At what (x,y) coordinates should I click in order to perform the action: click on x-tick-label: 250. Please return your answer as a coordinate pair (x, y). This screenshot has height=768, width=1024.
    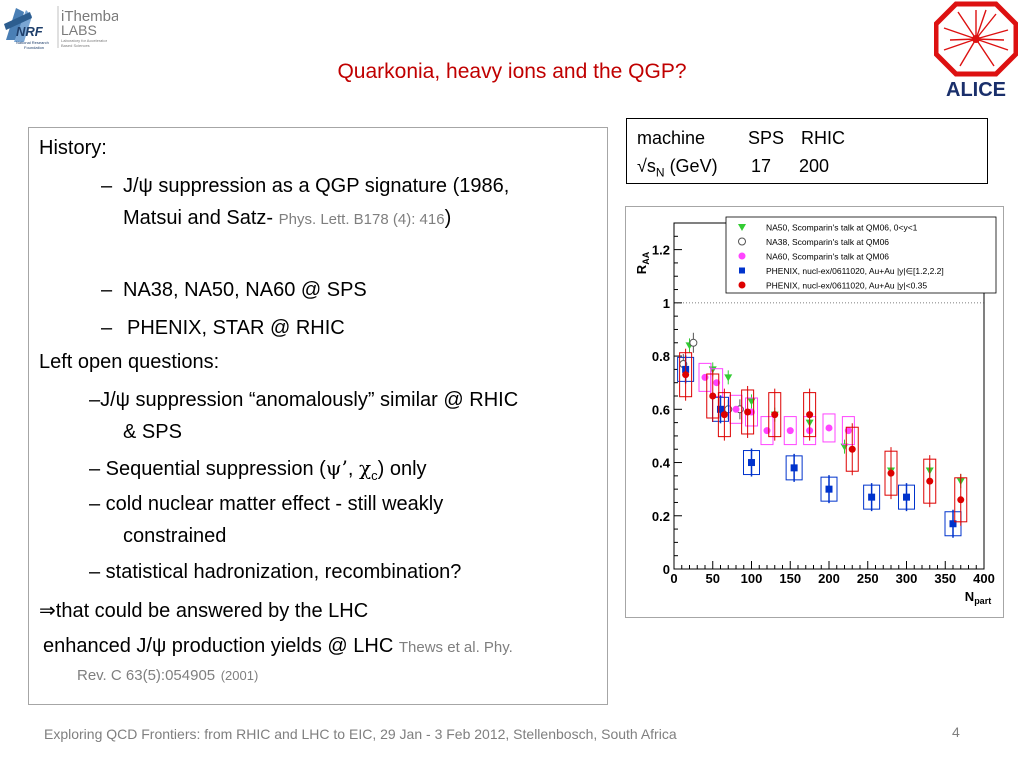
    Looking at the image, I should click on (868, 578).